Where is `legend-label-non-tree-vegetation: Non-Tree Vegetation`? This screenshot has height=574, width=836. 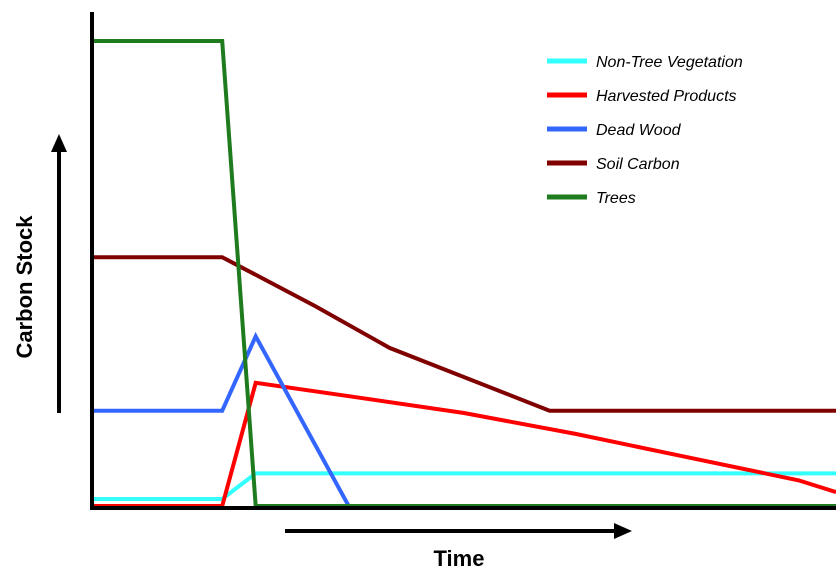 legend-label-non-tree-vegetation: Non-Tree Vegetation is located at coordinates (669, 62).